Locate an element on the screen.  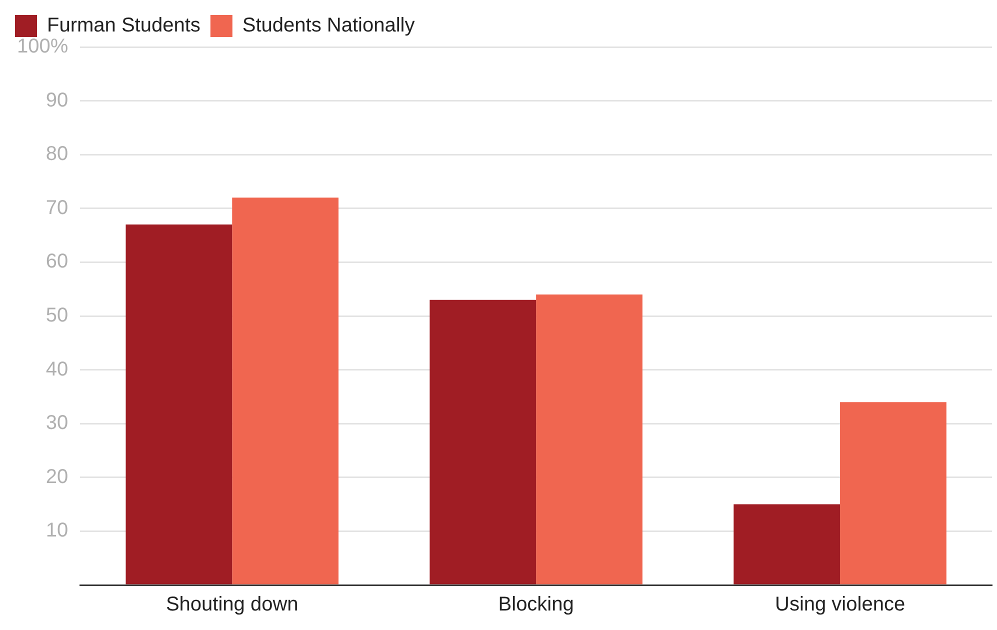
legend-label: Furman Students is located at coordinates (123, 25).